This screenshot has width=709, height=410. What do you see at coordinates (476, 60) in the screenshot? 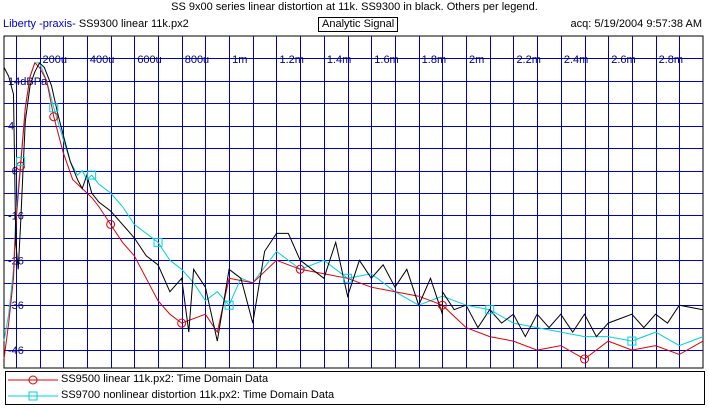
I see `x-tick-label: 2m` at bounding box center [476, 60].